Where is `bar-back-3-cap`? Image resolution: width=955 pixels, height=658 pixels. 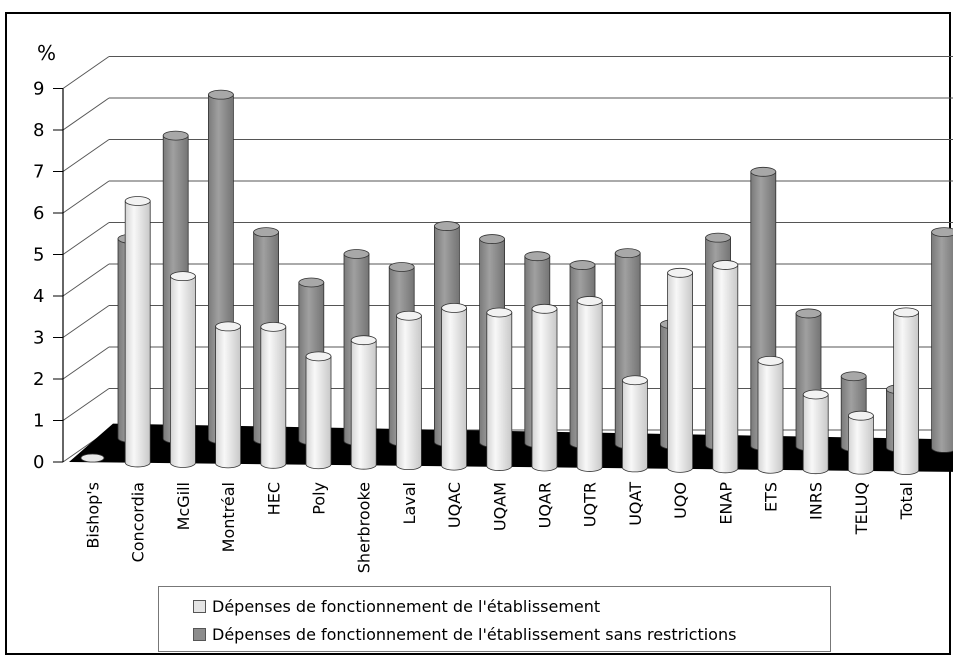 bar-back-3-cap is located at coordinates (266, 232).